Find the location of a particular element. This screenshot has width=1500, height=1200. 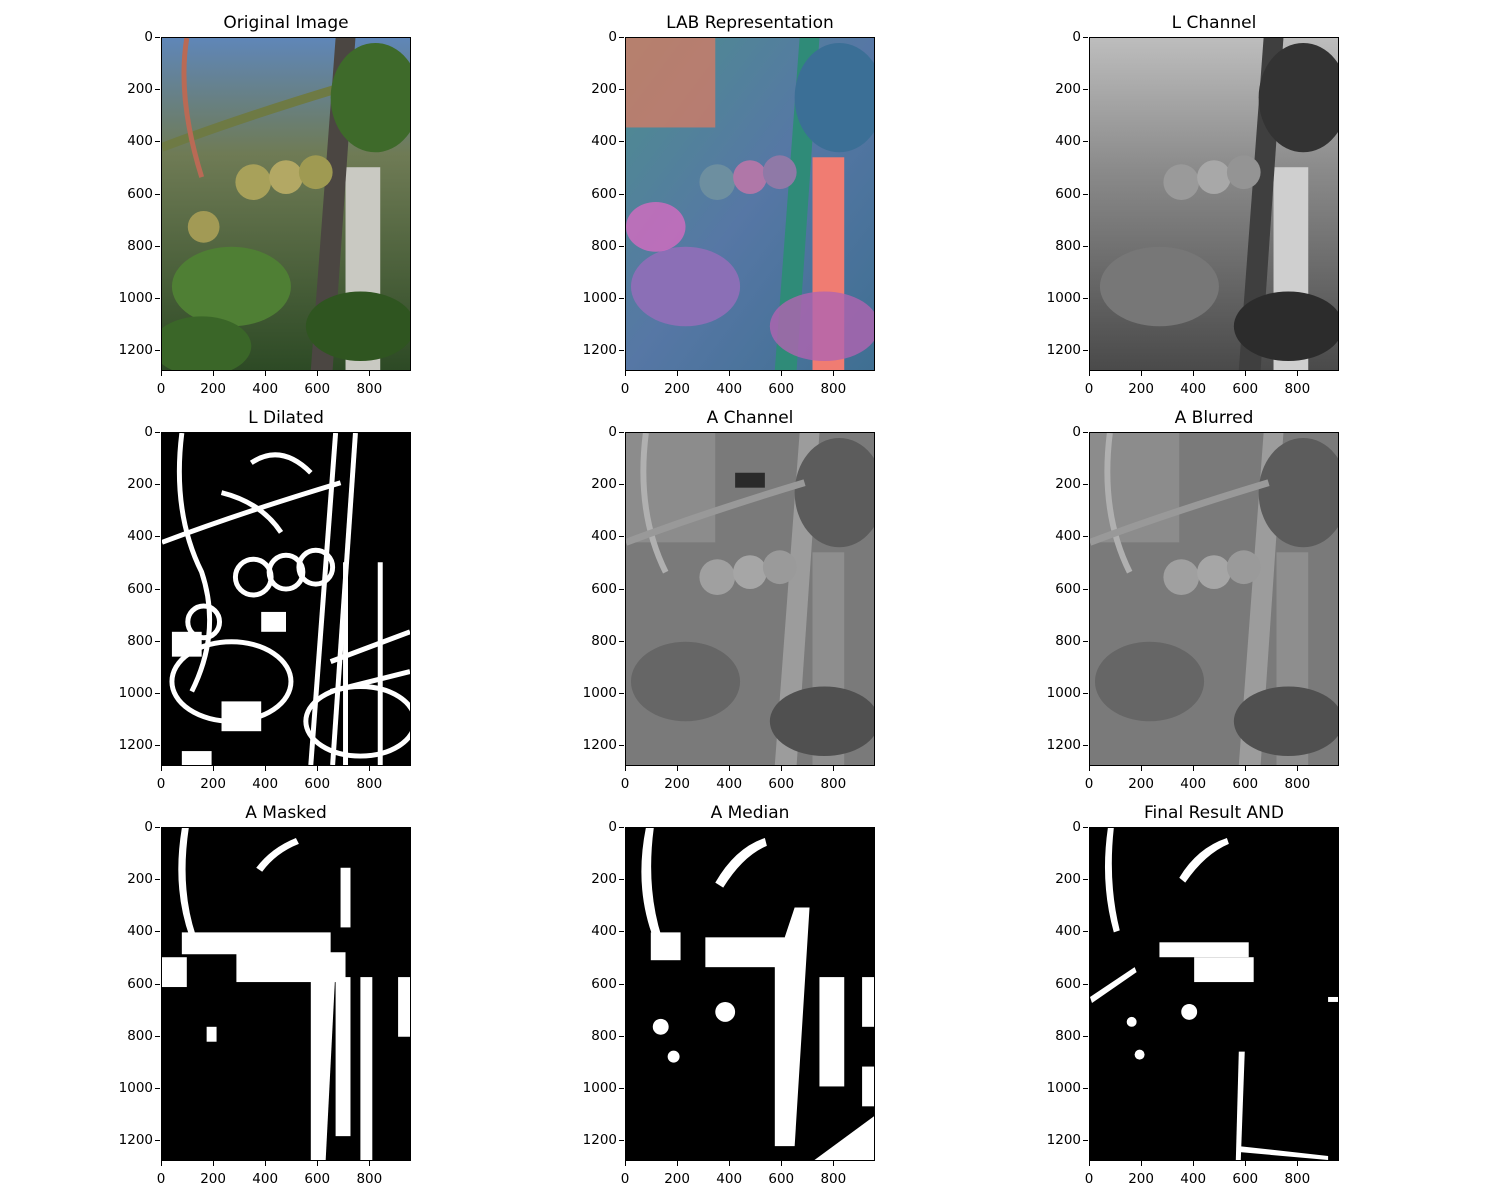

x-tick-label: 200 is located at coordinates (1141, 389).